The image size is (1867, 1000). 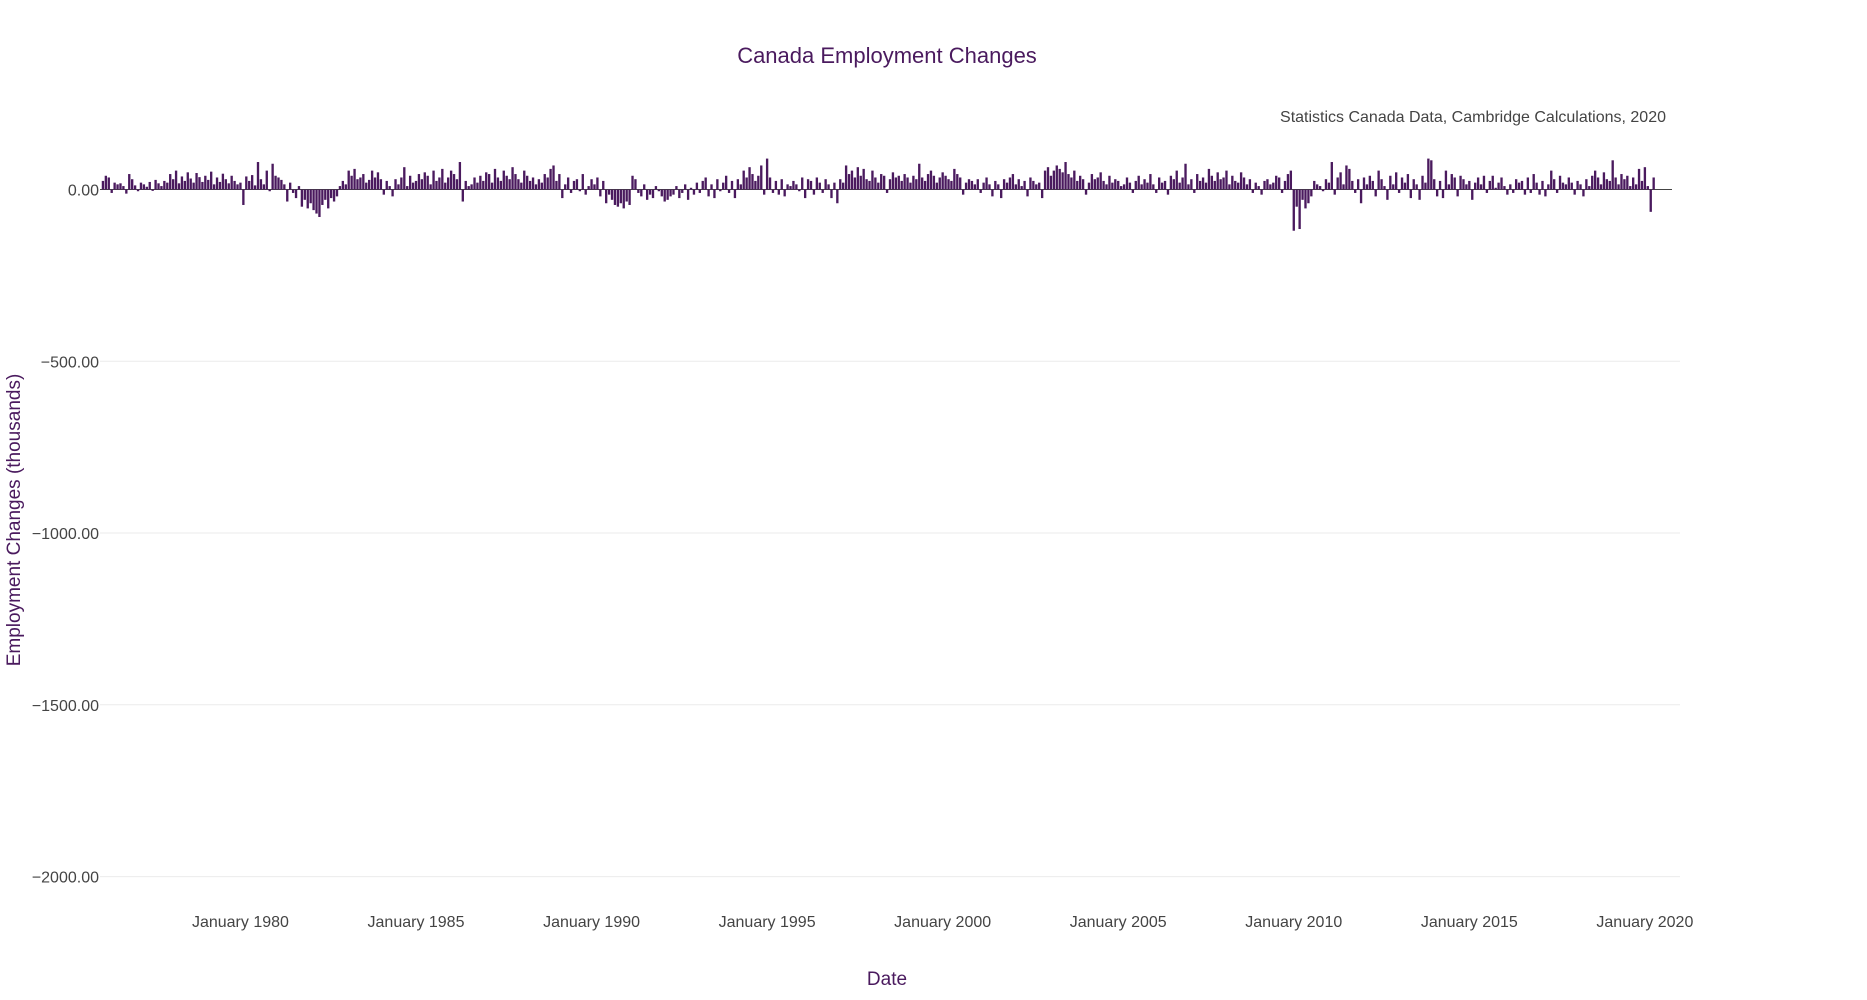 I want to click on x-tick-label: January 1990, so click(x=591, y=922).